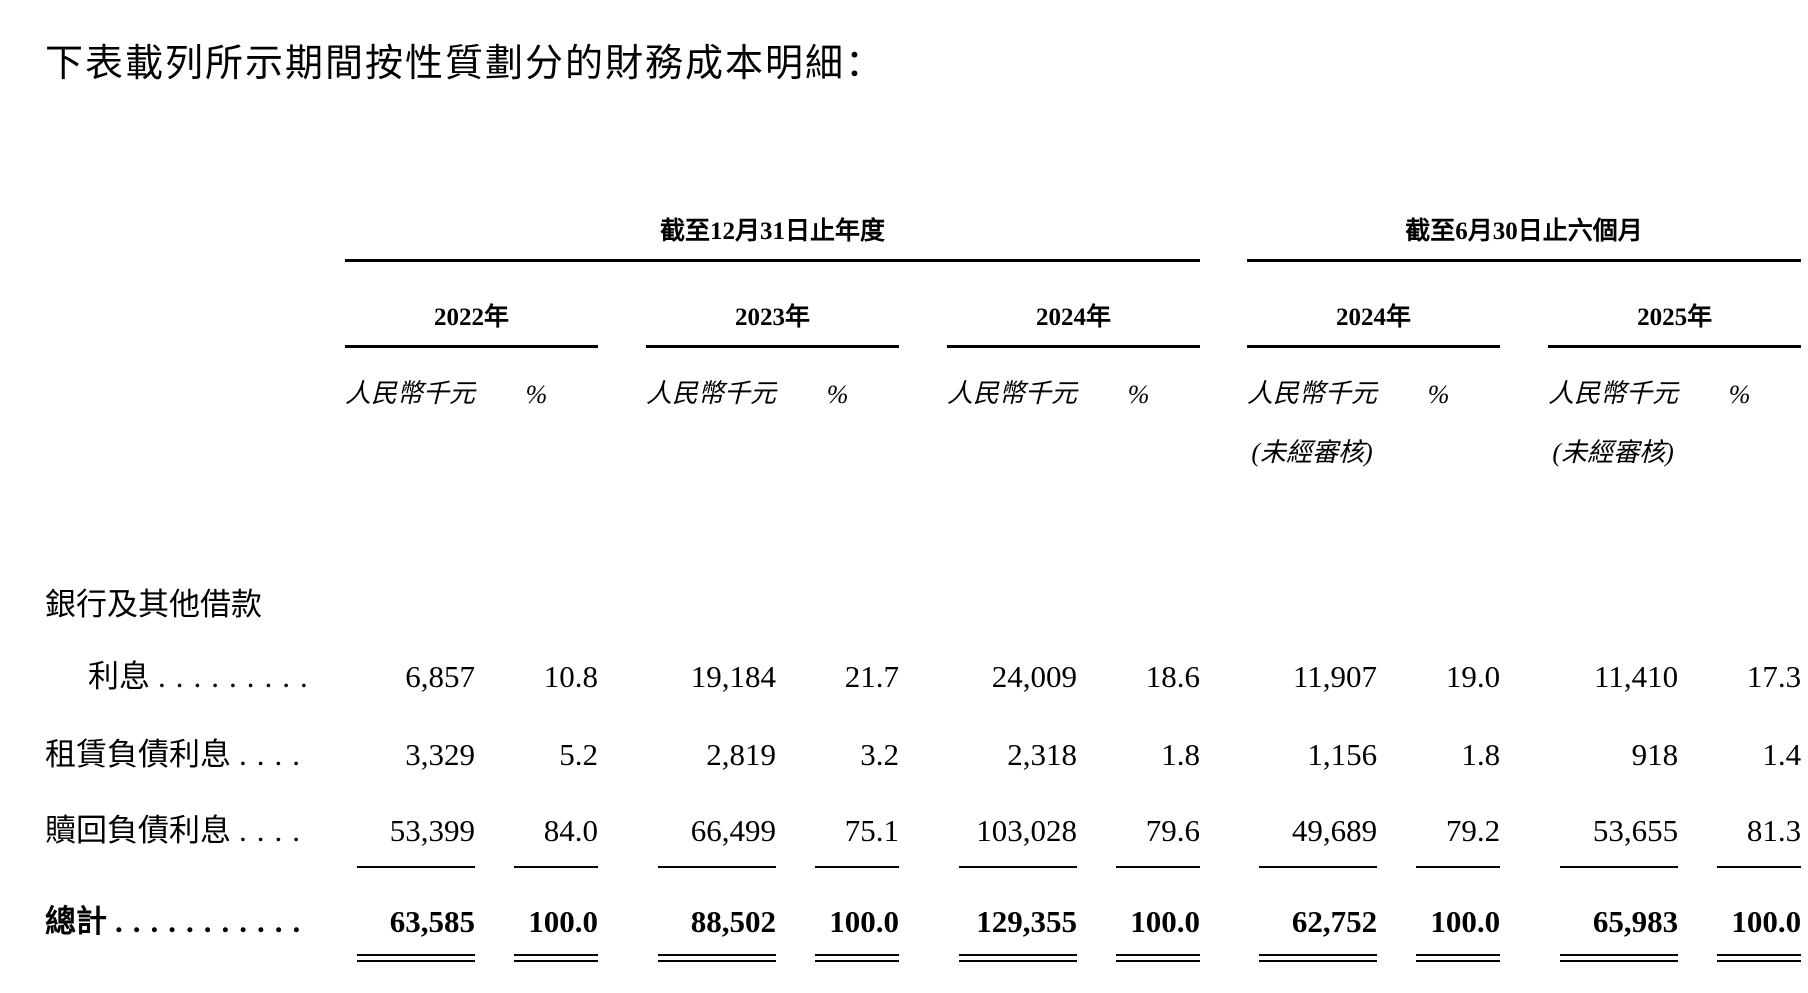 This screenshot has width=1808, height=993. What do you see at coordinates (579, 754) in the screenshot?
I see `cell-pct: 5.2` at bounding box center [579, 754].